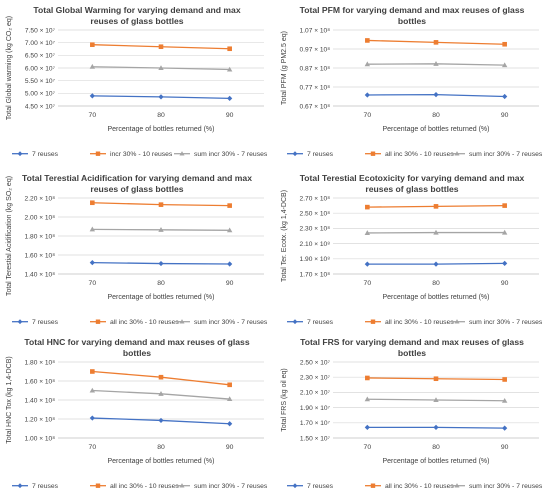 This screenshot has width=550, height=500. What do you see at coordinates (315, 30) in the screenshot?
I see `y-tick-label: 1.07 × 10⁸` at bounding box center [315, 30].